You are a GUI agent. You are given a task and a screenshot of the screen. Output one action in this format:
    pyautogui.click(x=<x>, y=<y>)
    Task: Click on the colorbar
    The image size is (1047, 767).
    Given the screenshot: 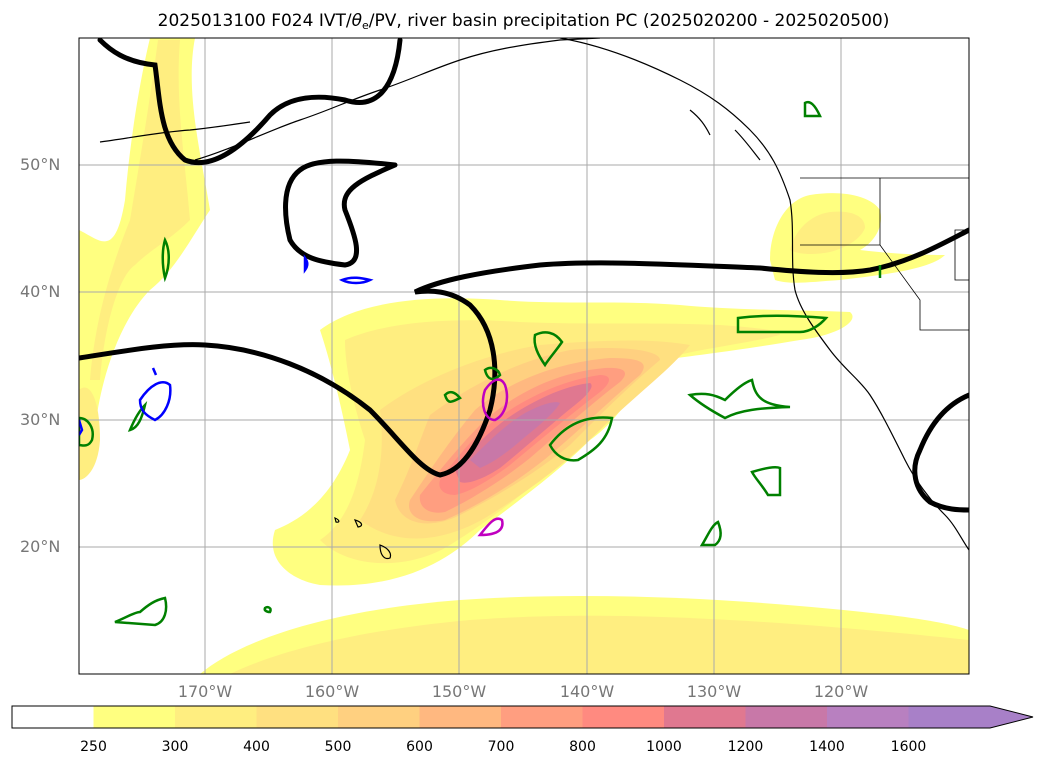 What is the action you would take?
    pyautogui.click(x=522, y=717)
    